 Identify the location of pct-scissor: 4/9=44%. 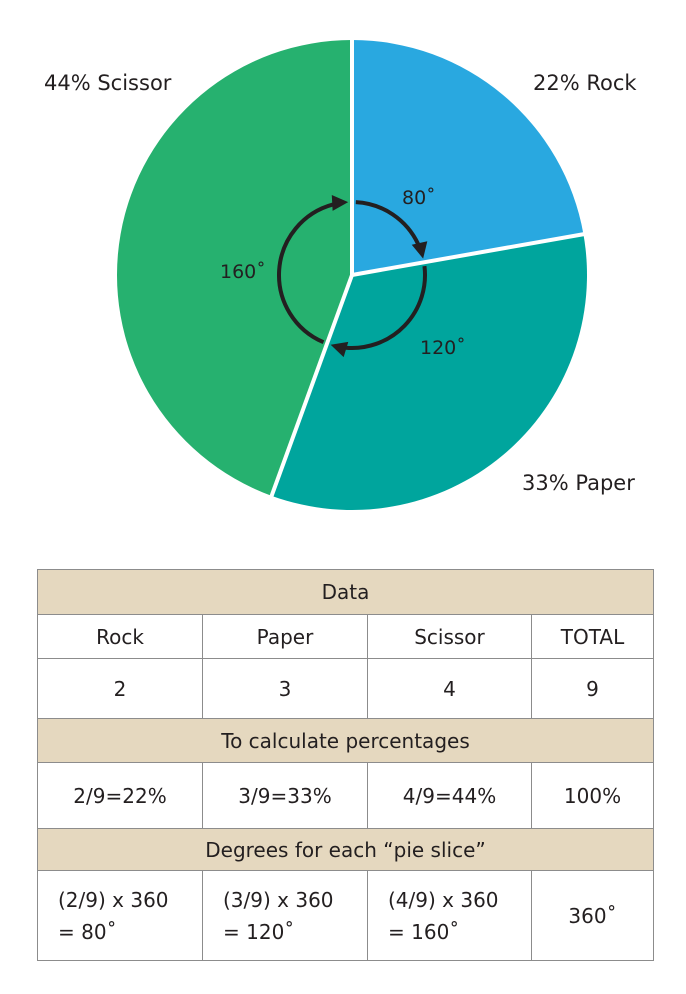
(449, 795).